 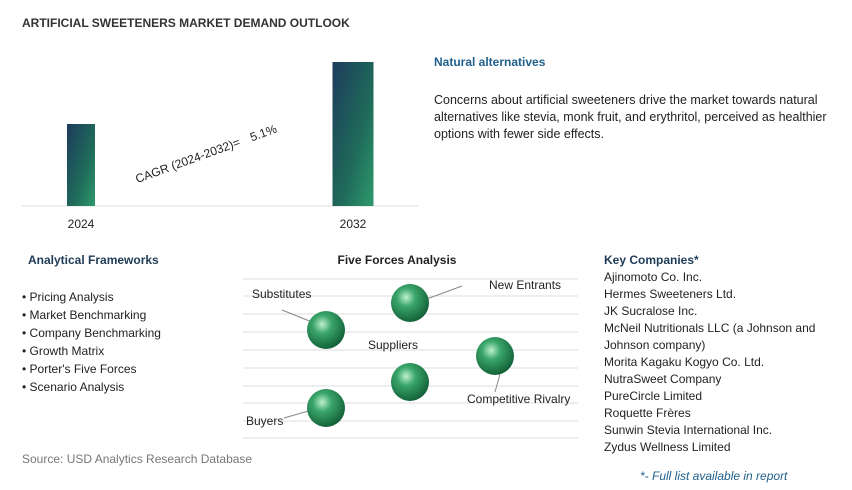 What do you see at coordinates (93, 260) in the screenshot?
I see `frameworks-title: Analytical Frameworks` at bounding box center [93, 260].